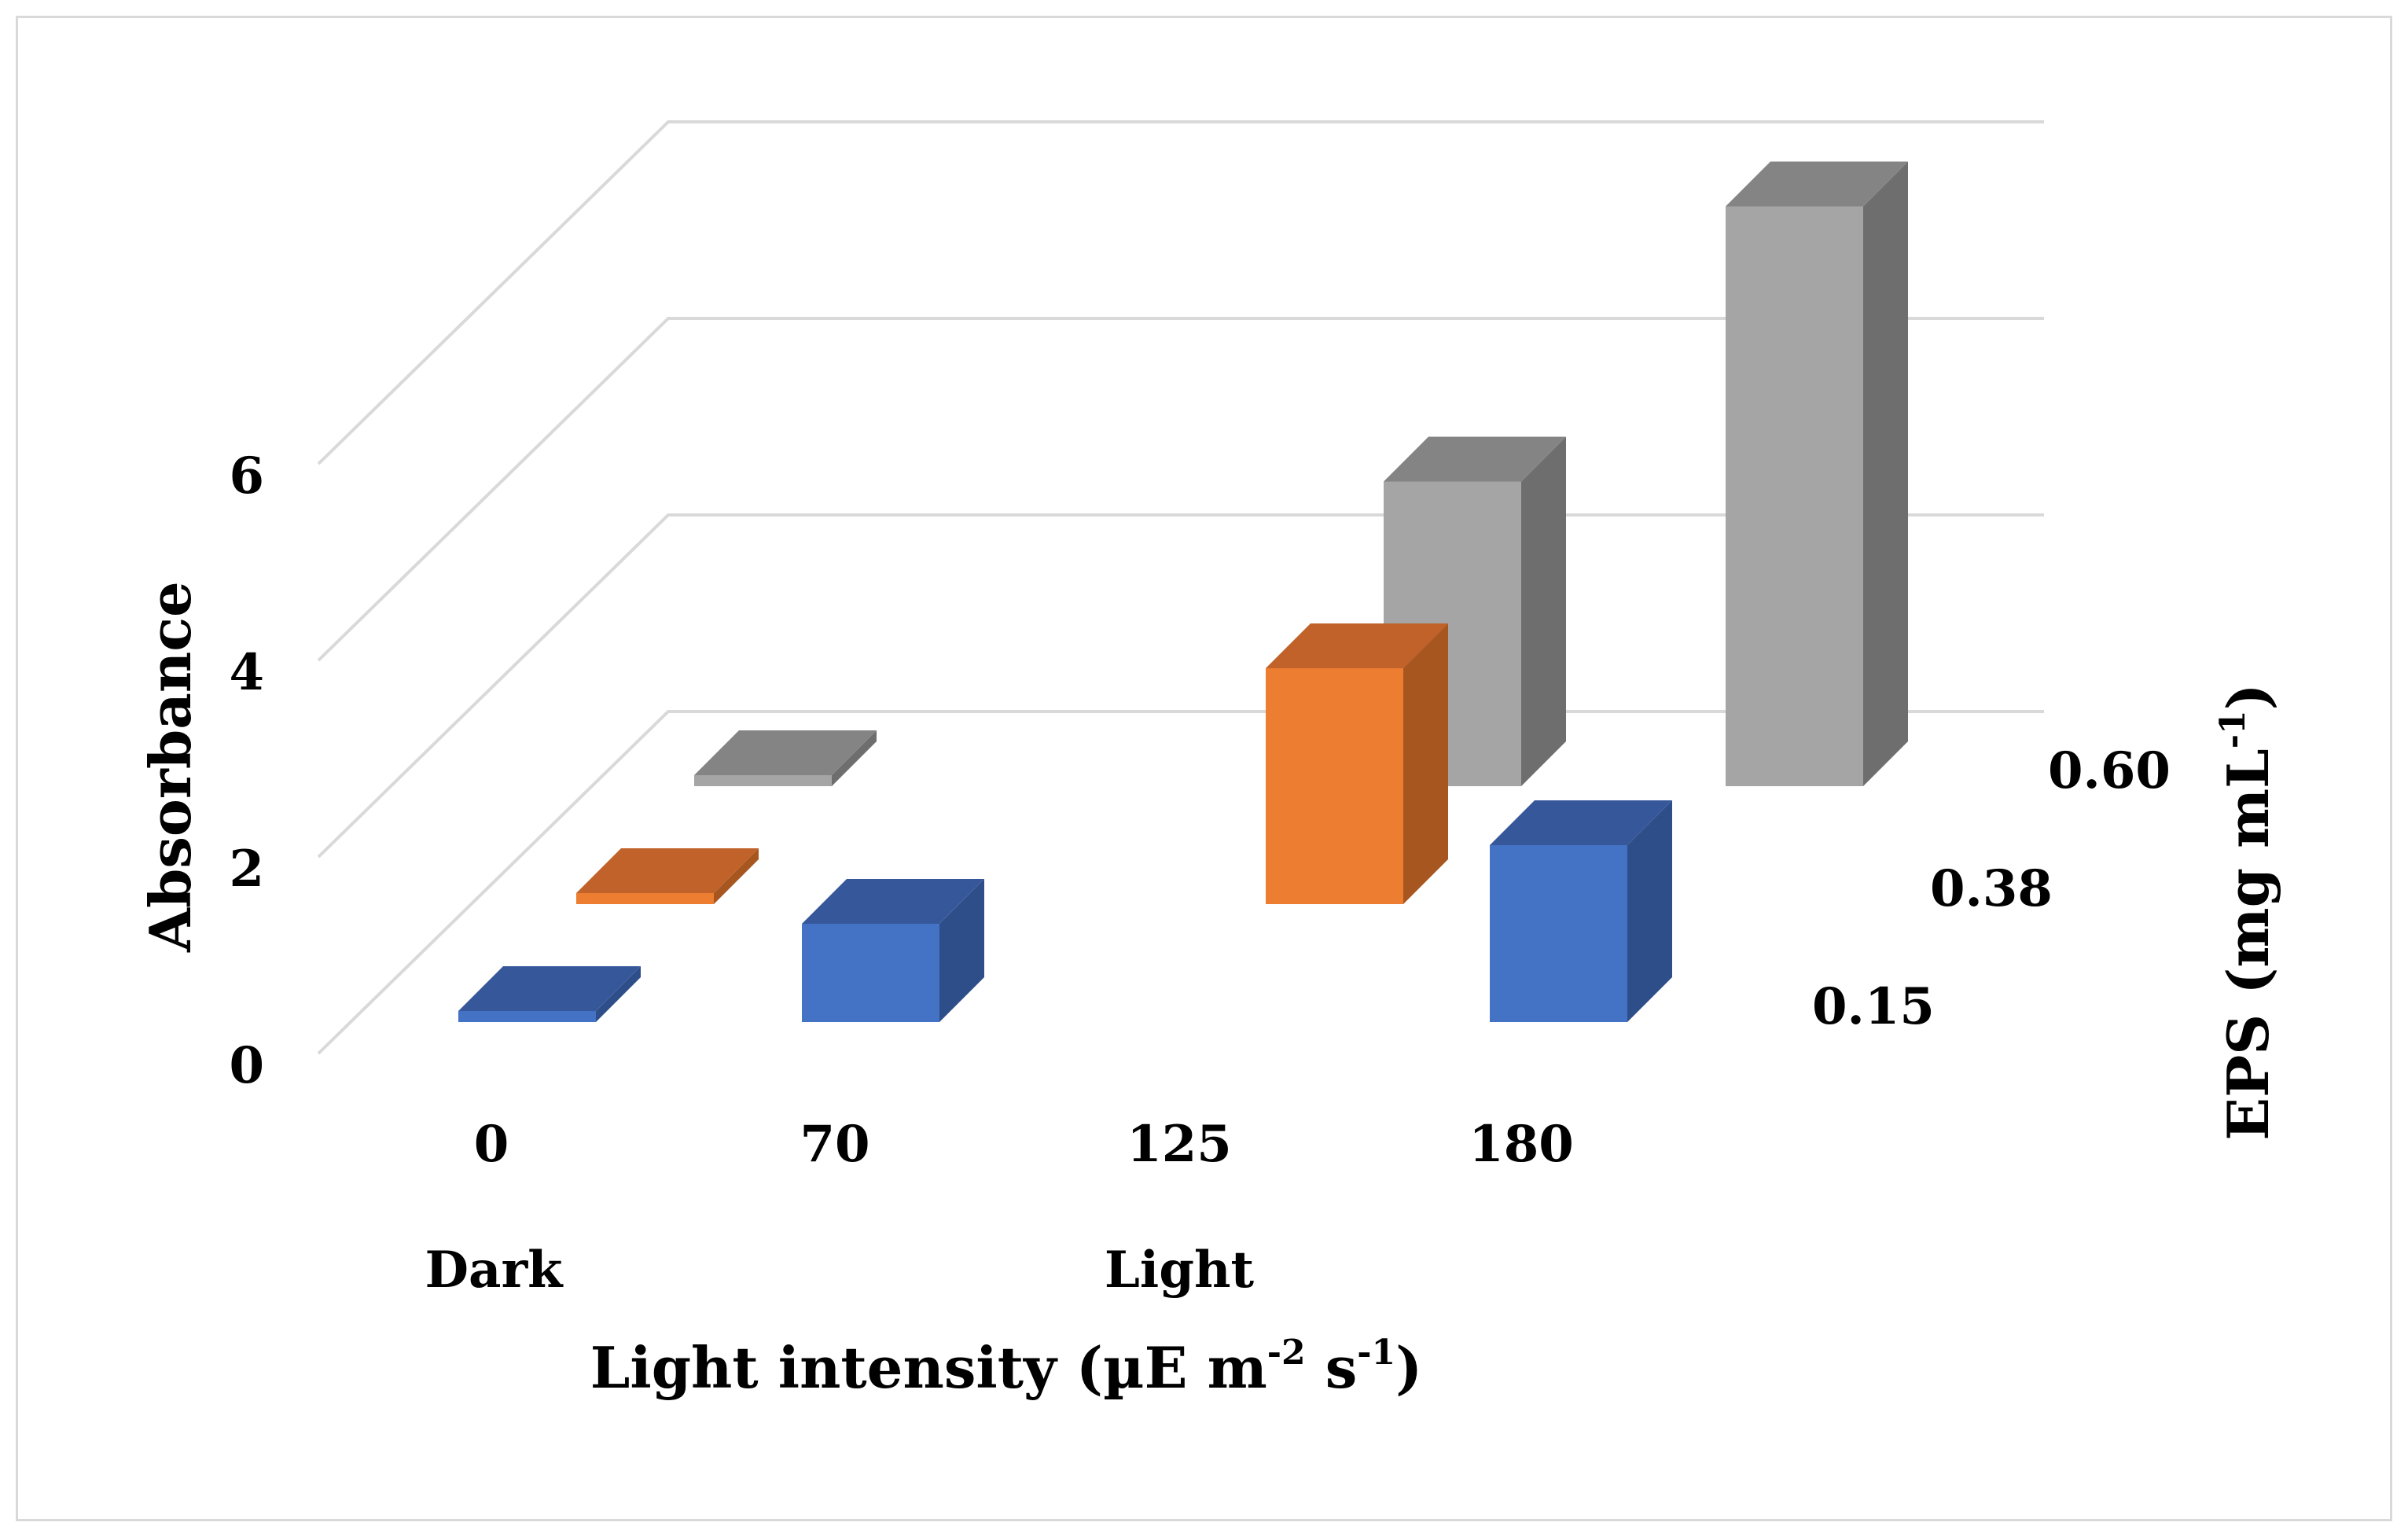  I want to click on bar-0.15-70, so click(893, 950).